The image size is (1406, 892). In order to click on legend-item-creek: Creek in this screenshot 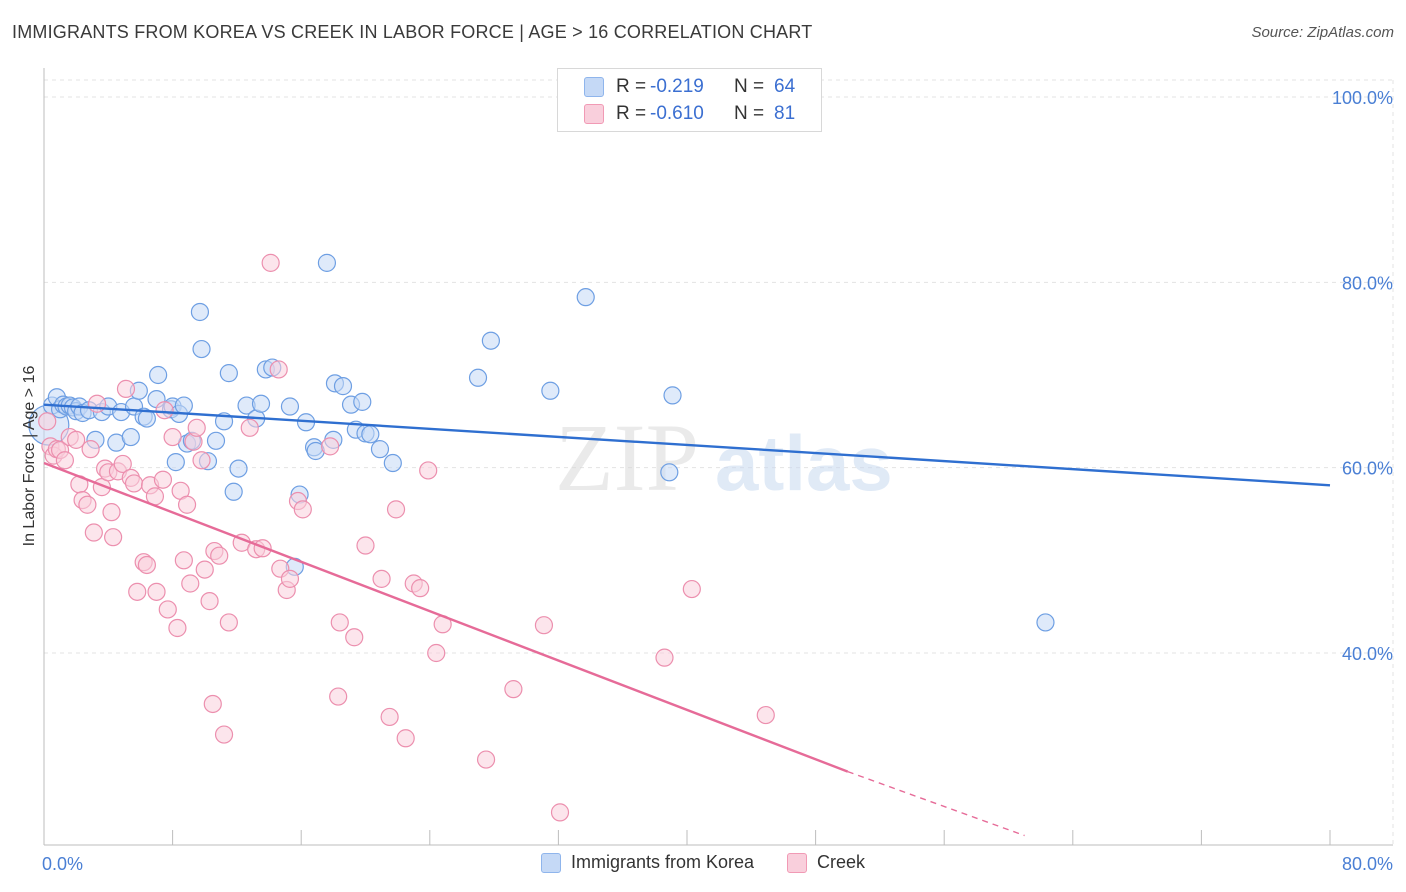, I will do `click(826, 862)`.